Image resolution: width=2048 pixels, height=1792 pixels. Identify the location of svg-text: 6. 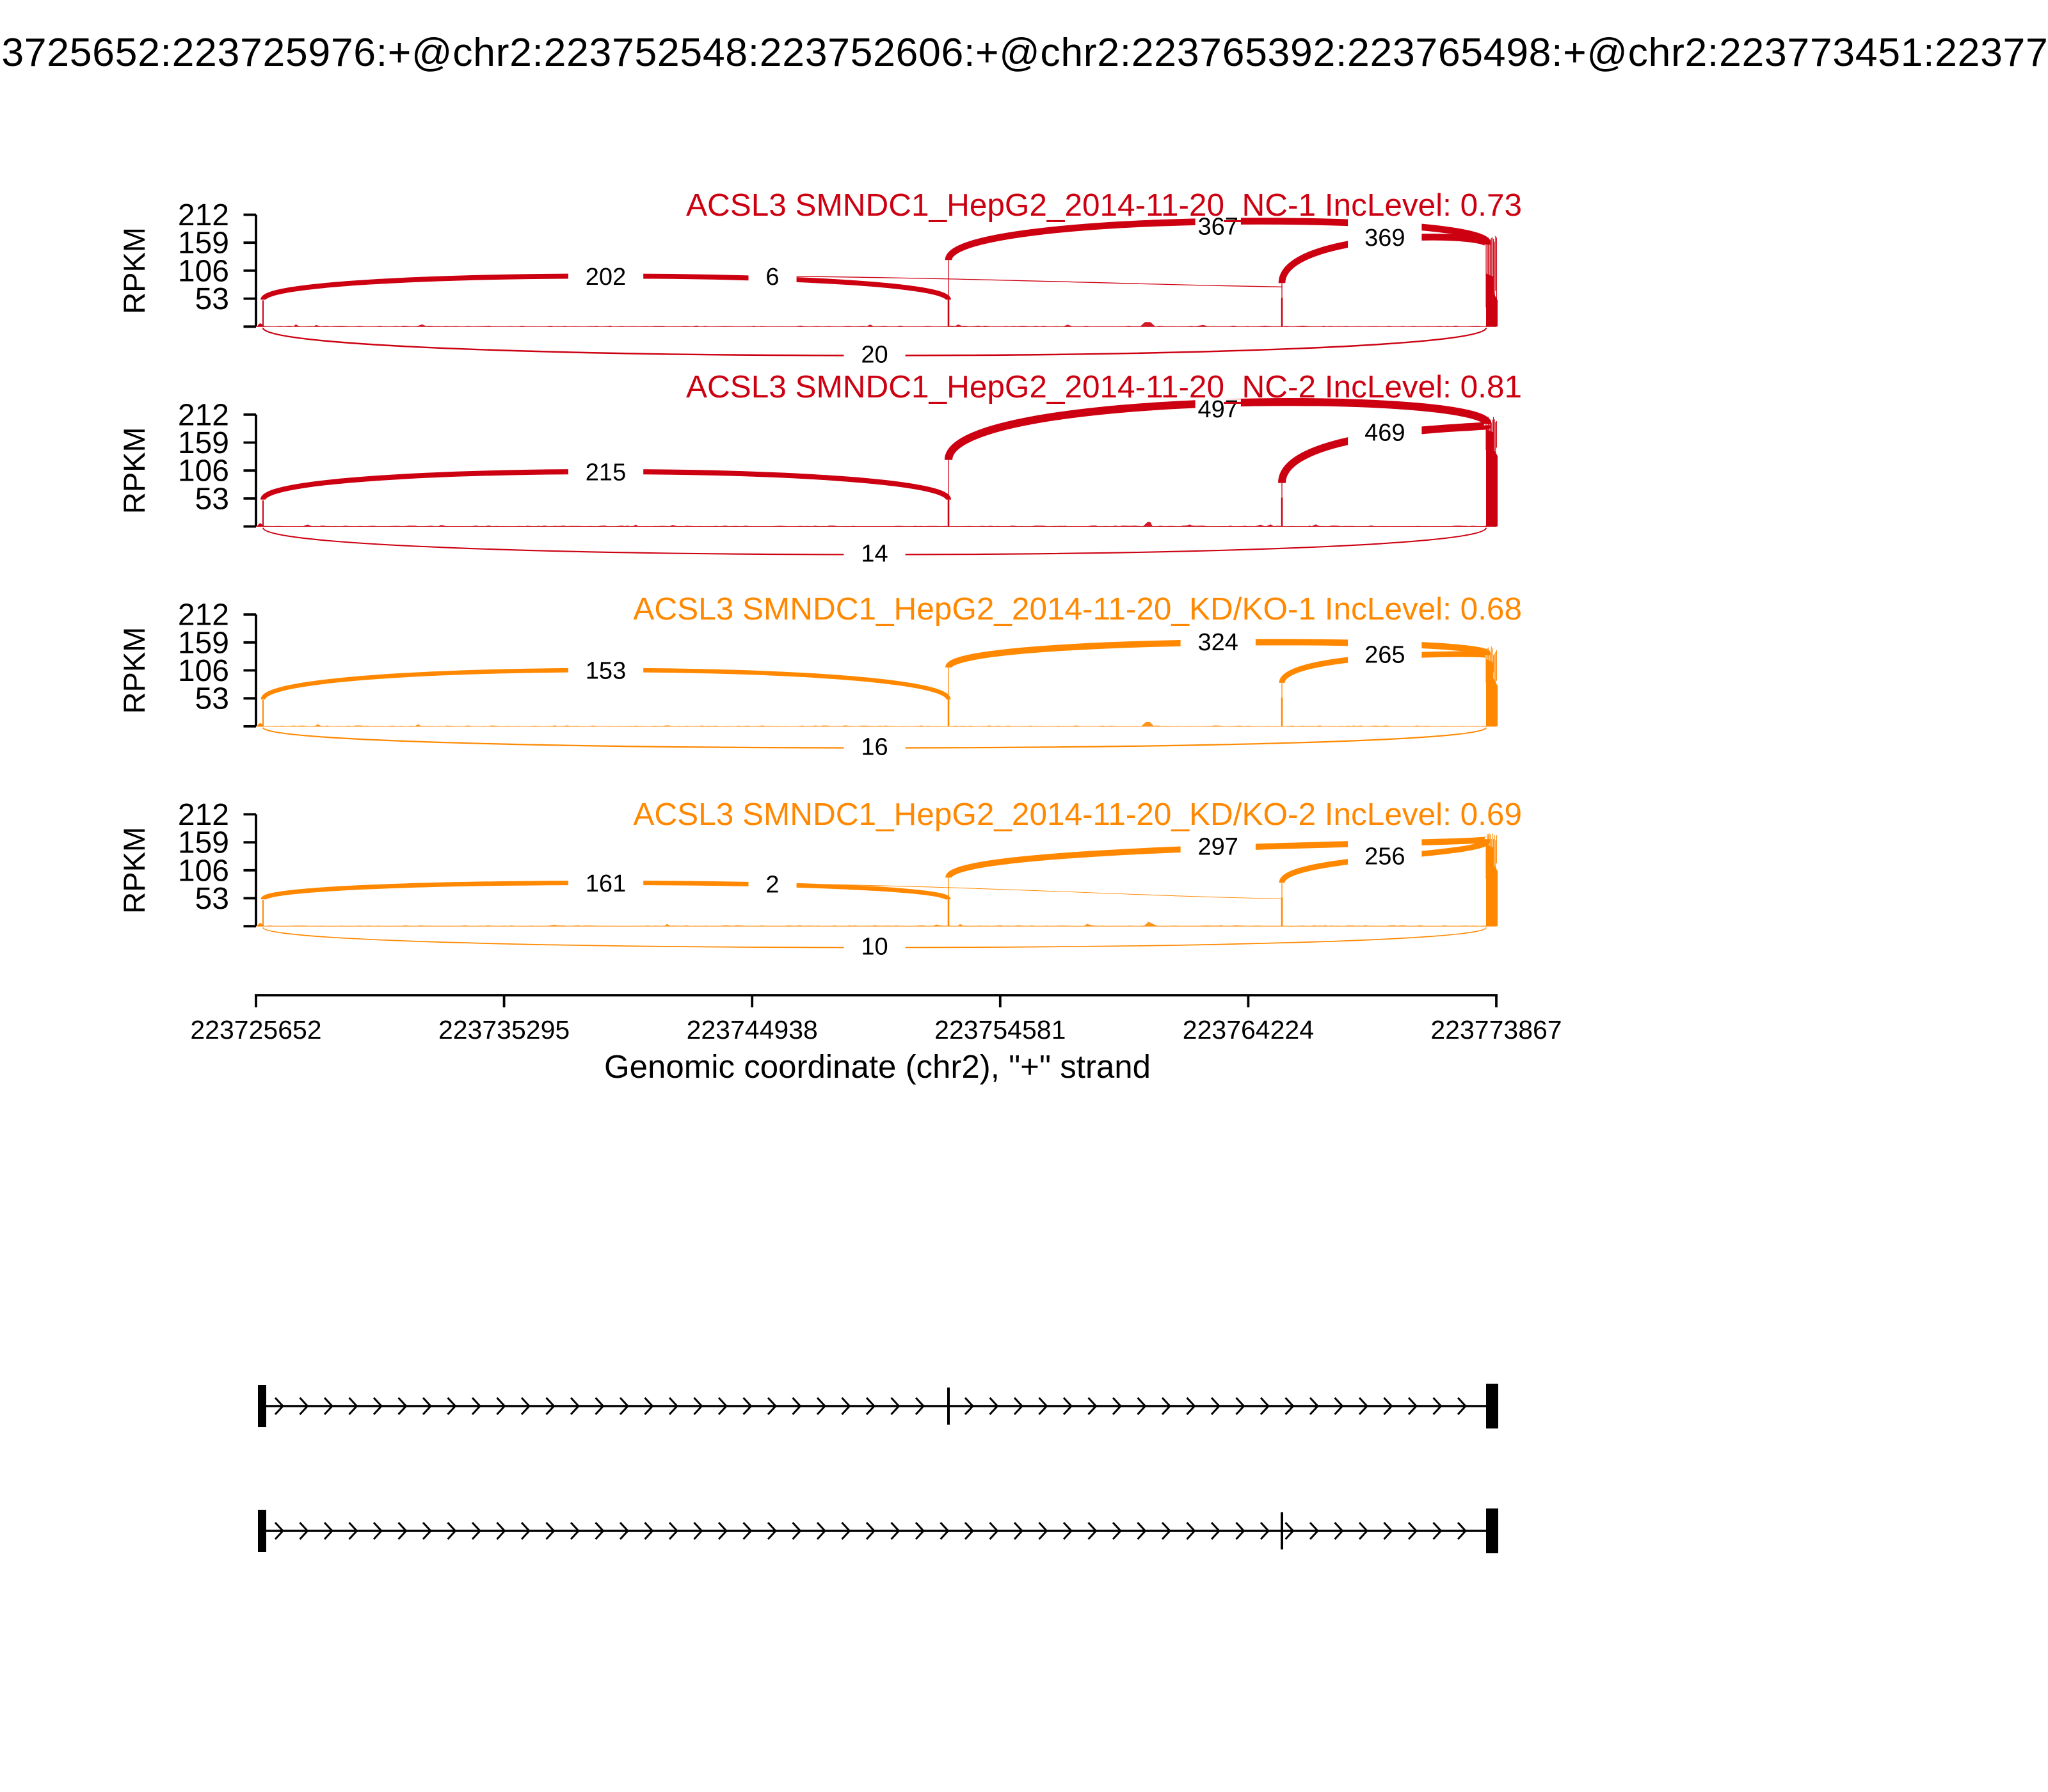
(772, 277).